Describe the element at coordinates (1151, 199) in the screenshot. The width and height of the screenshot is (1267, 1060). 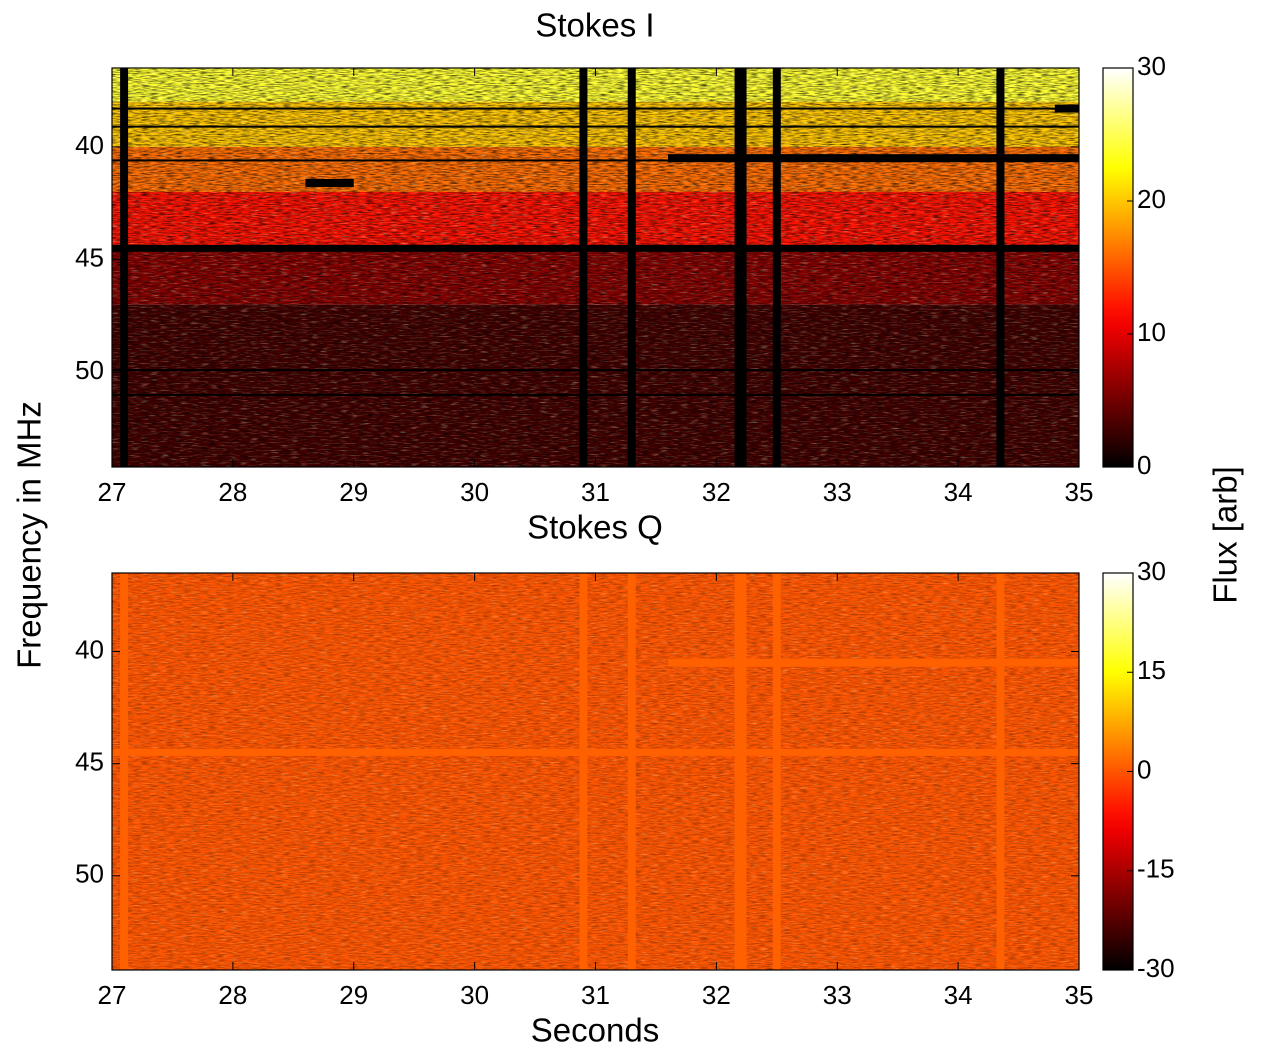
I see `colorbar-tick-label: 20` at that location.